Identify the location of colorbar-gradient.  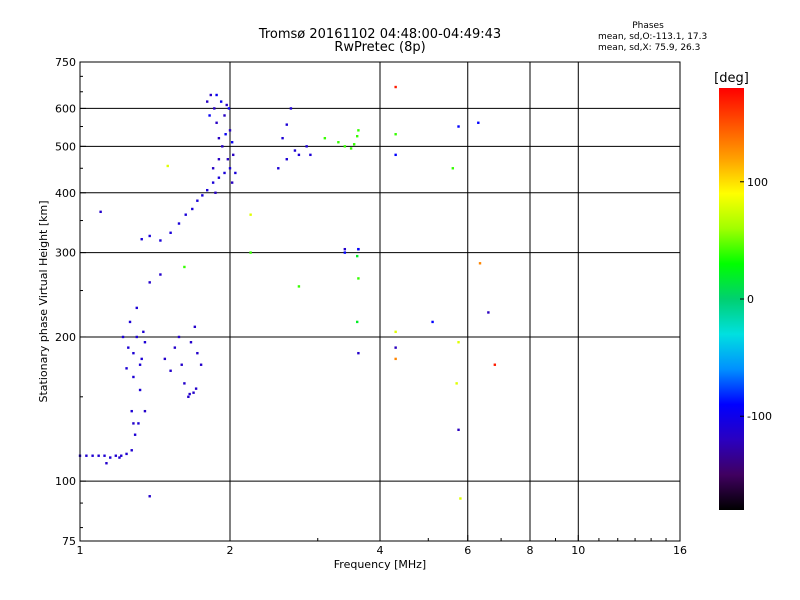
(731, 299).